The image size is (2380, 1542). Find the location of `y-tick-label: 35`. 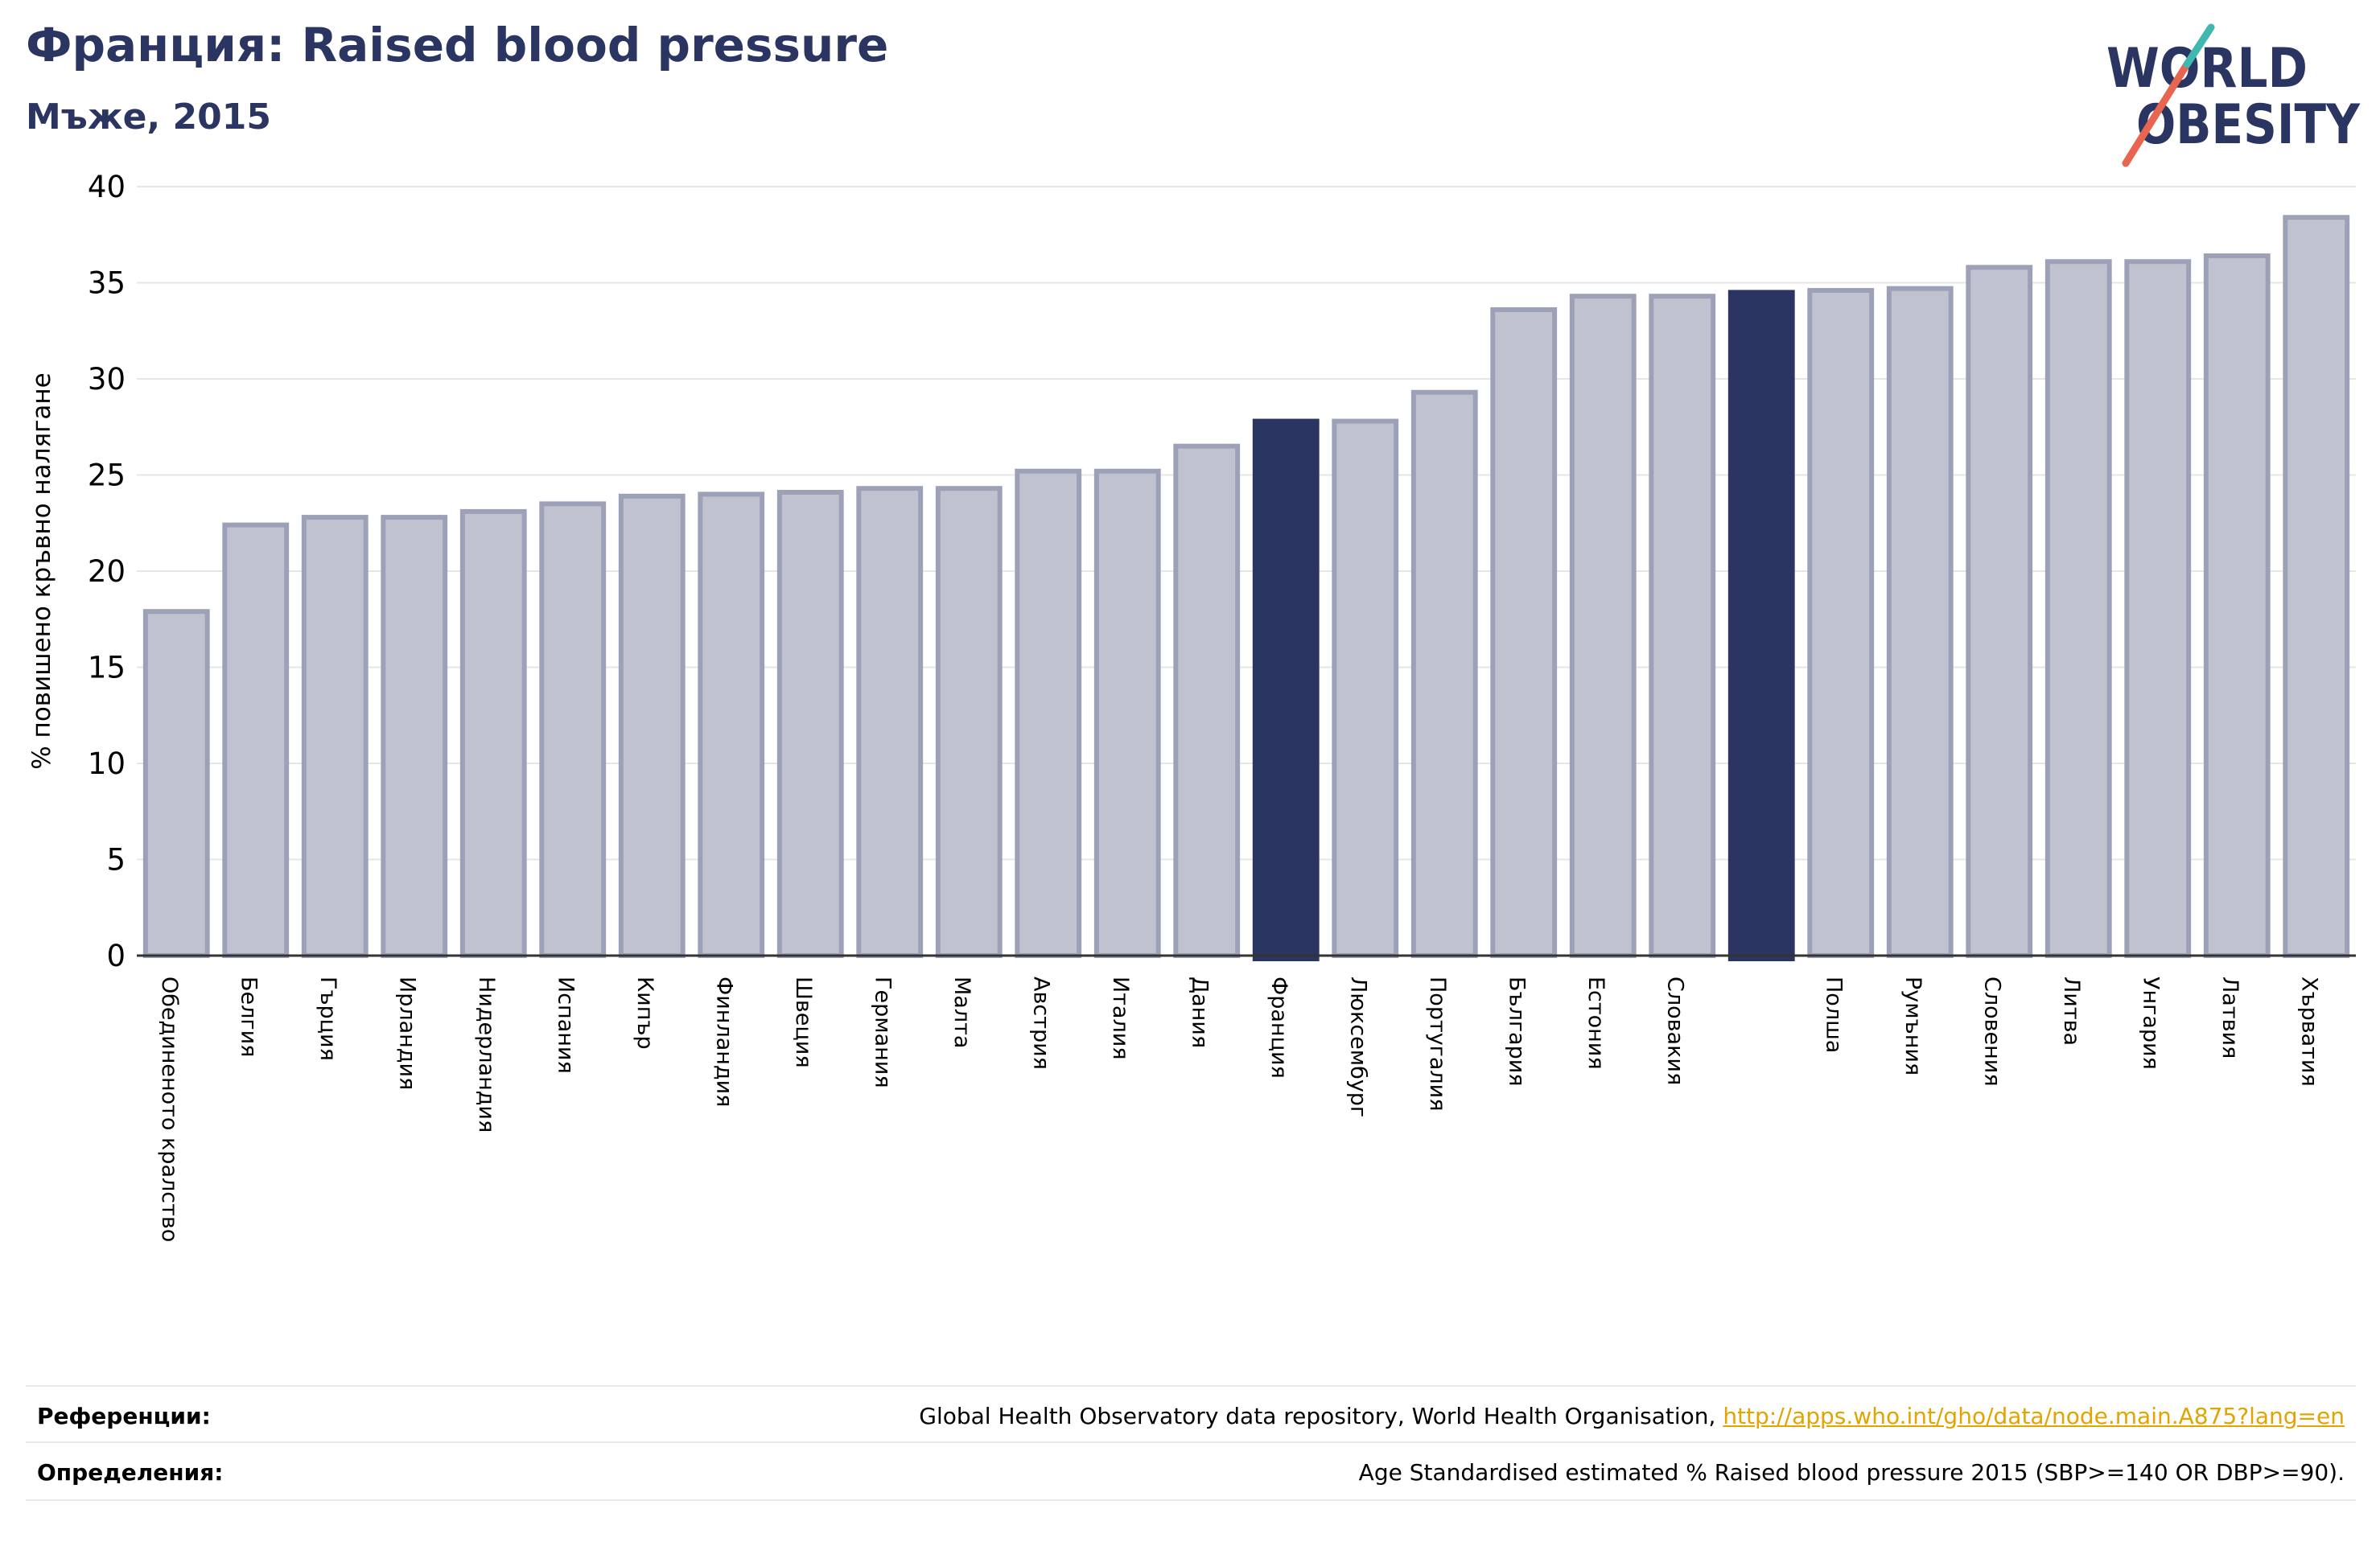

y-tick-label: 35 is located at coordinates (107, 283).